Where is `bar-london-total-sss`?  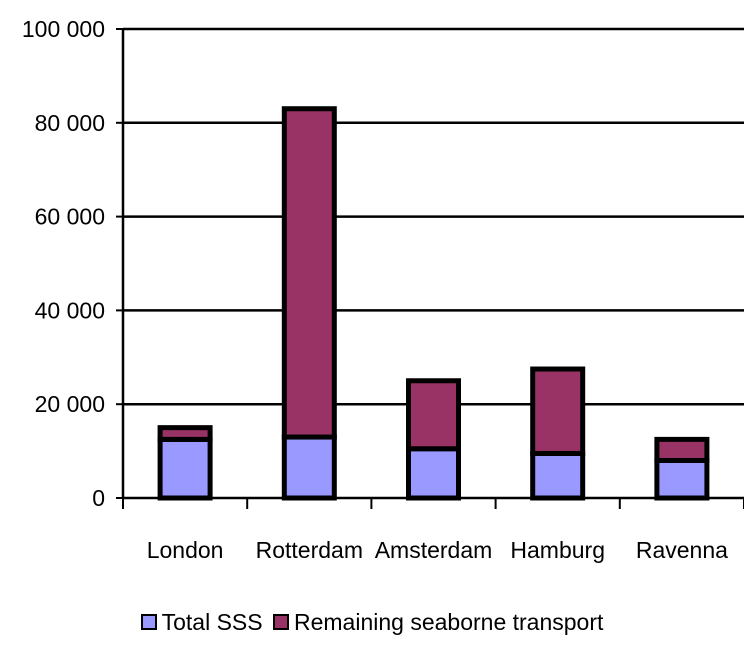
bar-london-total-sss is located at coordinates (185, 468).